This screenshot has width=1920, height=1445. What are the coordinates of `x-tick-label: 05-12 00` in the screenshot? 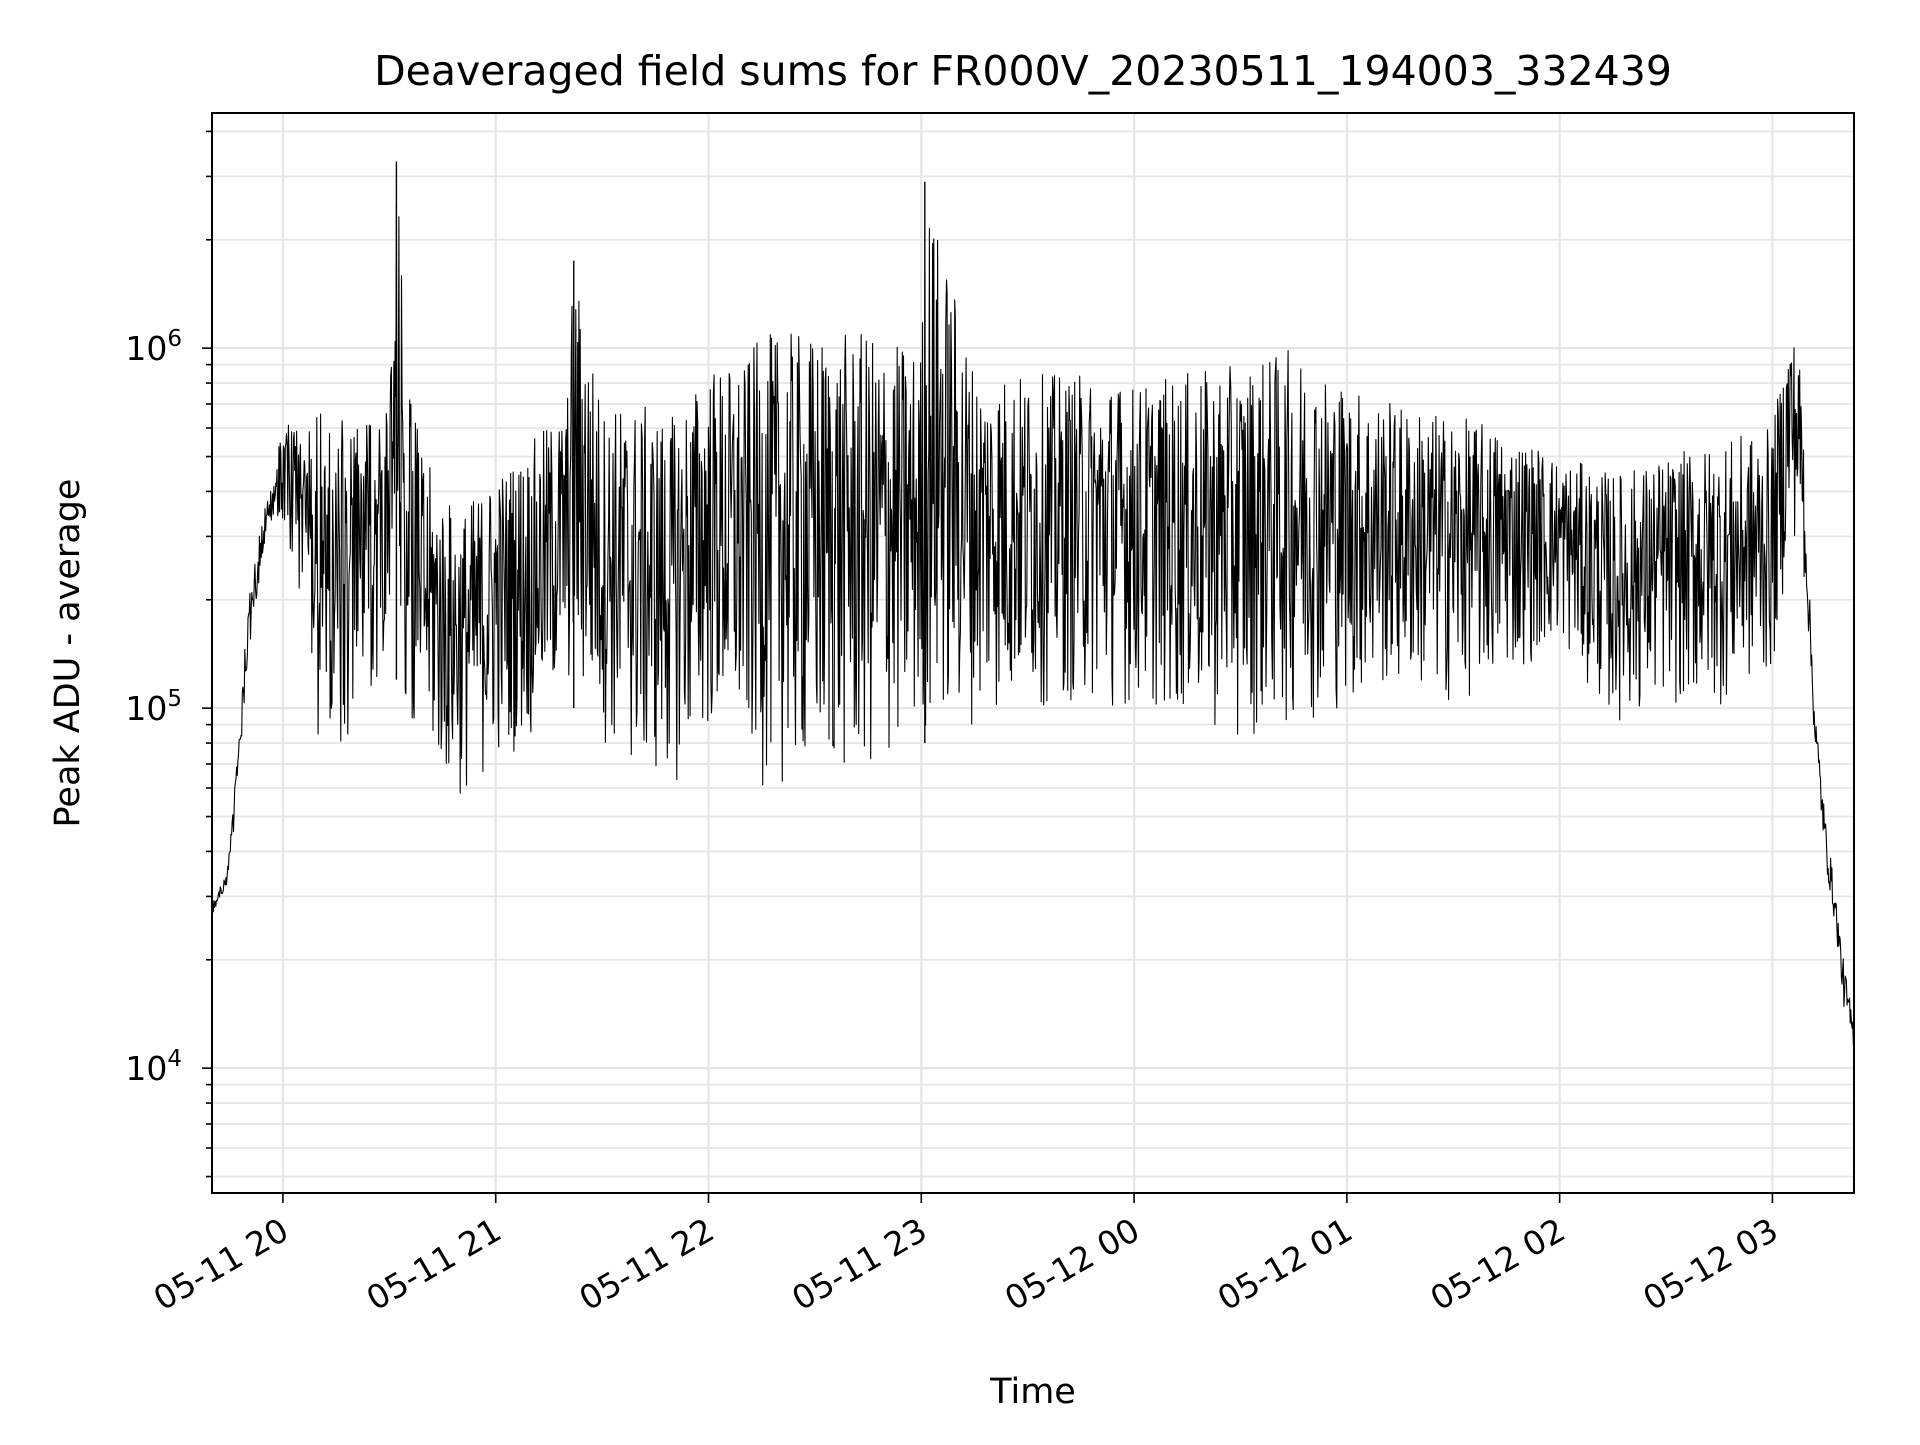 It's located at (1072, 1264).